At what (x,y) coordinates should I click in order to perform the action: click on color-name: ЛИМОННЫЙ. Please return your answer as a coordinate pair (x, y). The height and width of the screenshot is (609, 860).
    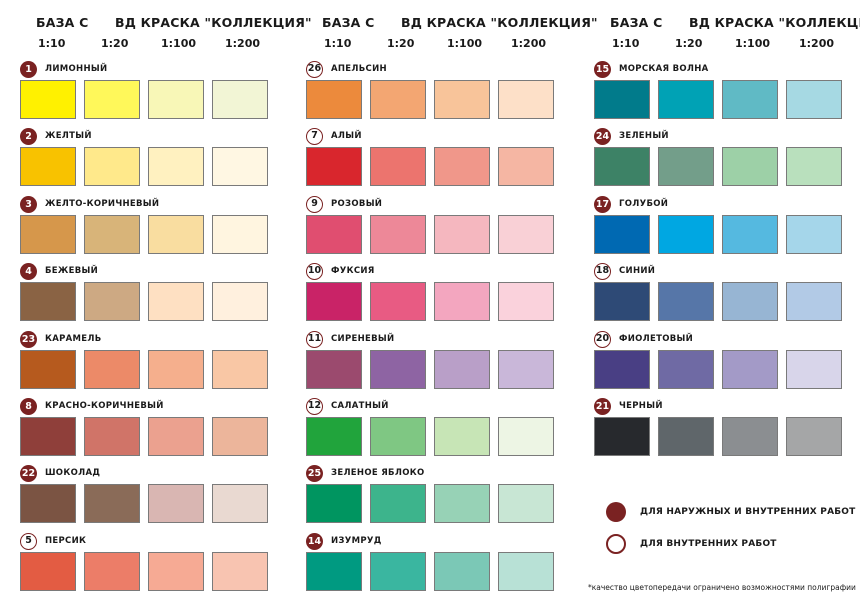
    Looking at the image, I should click on (76, 69).